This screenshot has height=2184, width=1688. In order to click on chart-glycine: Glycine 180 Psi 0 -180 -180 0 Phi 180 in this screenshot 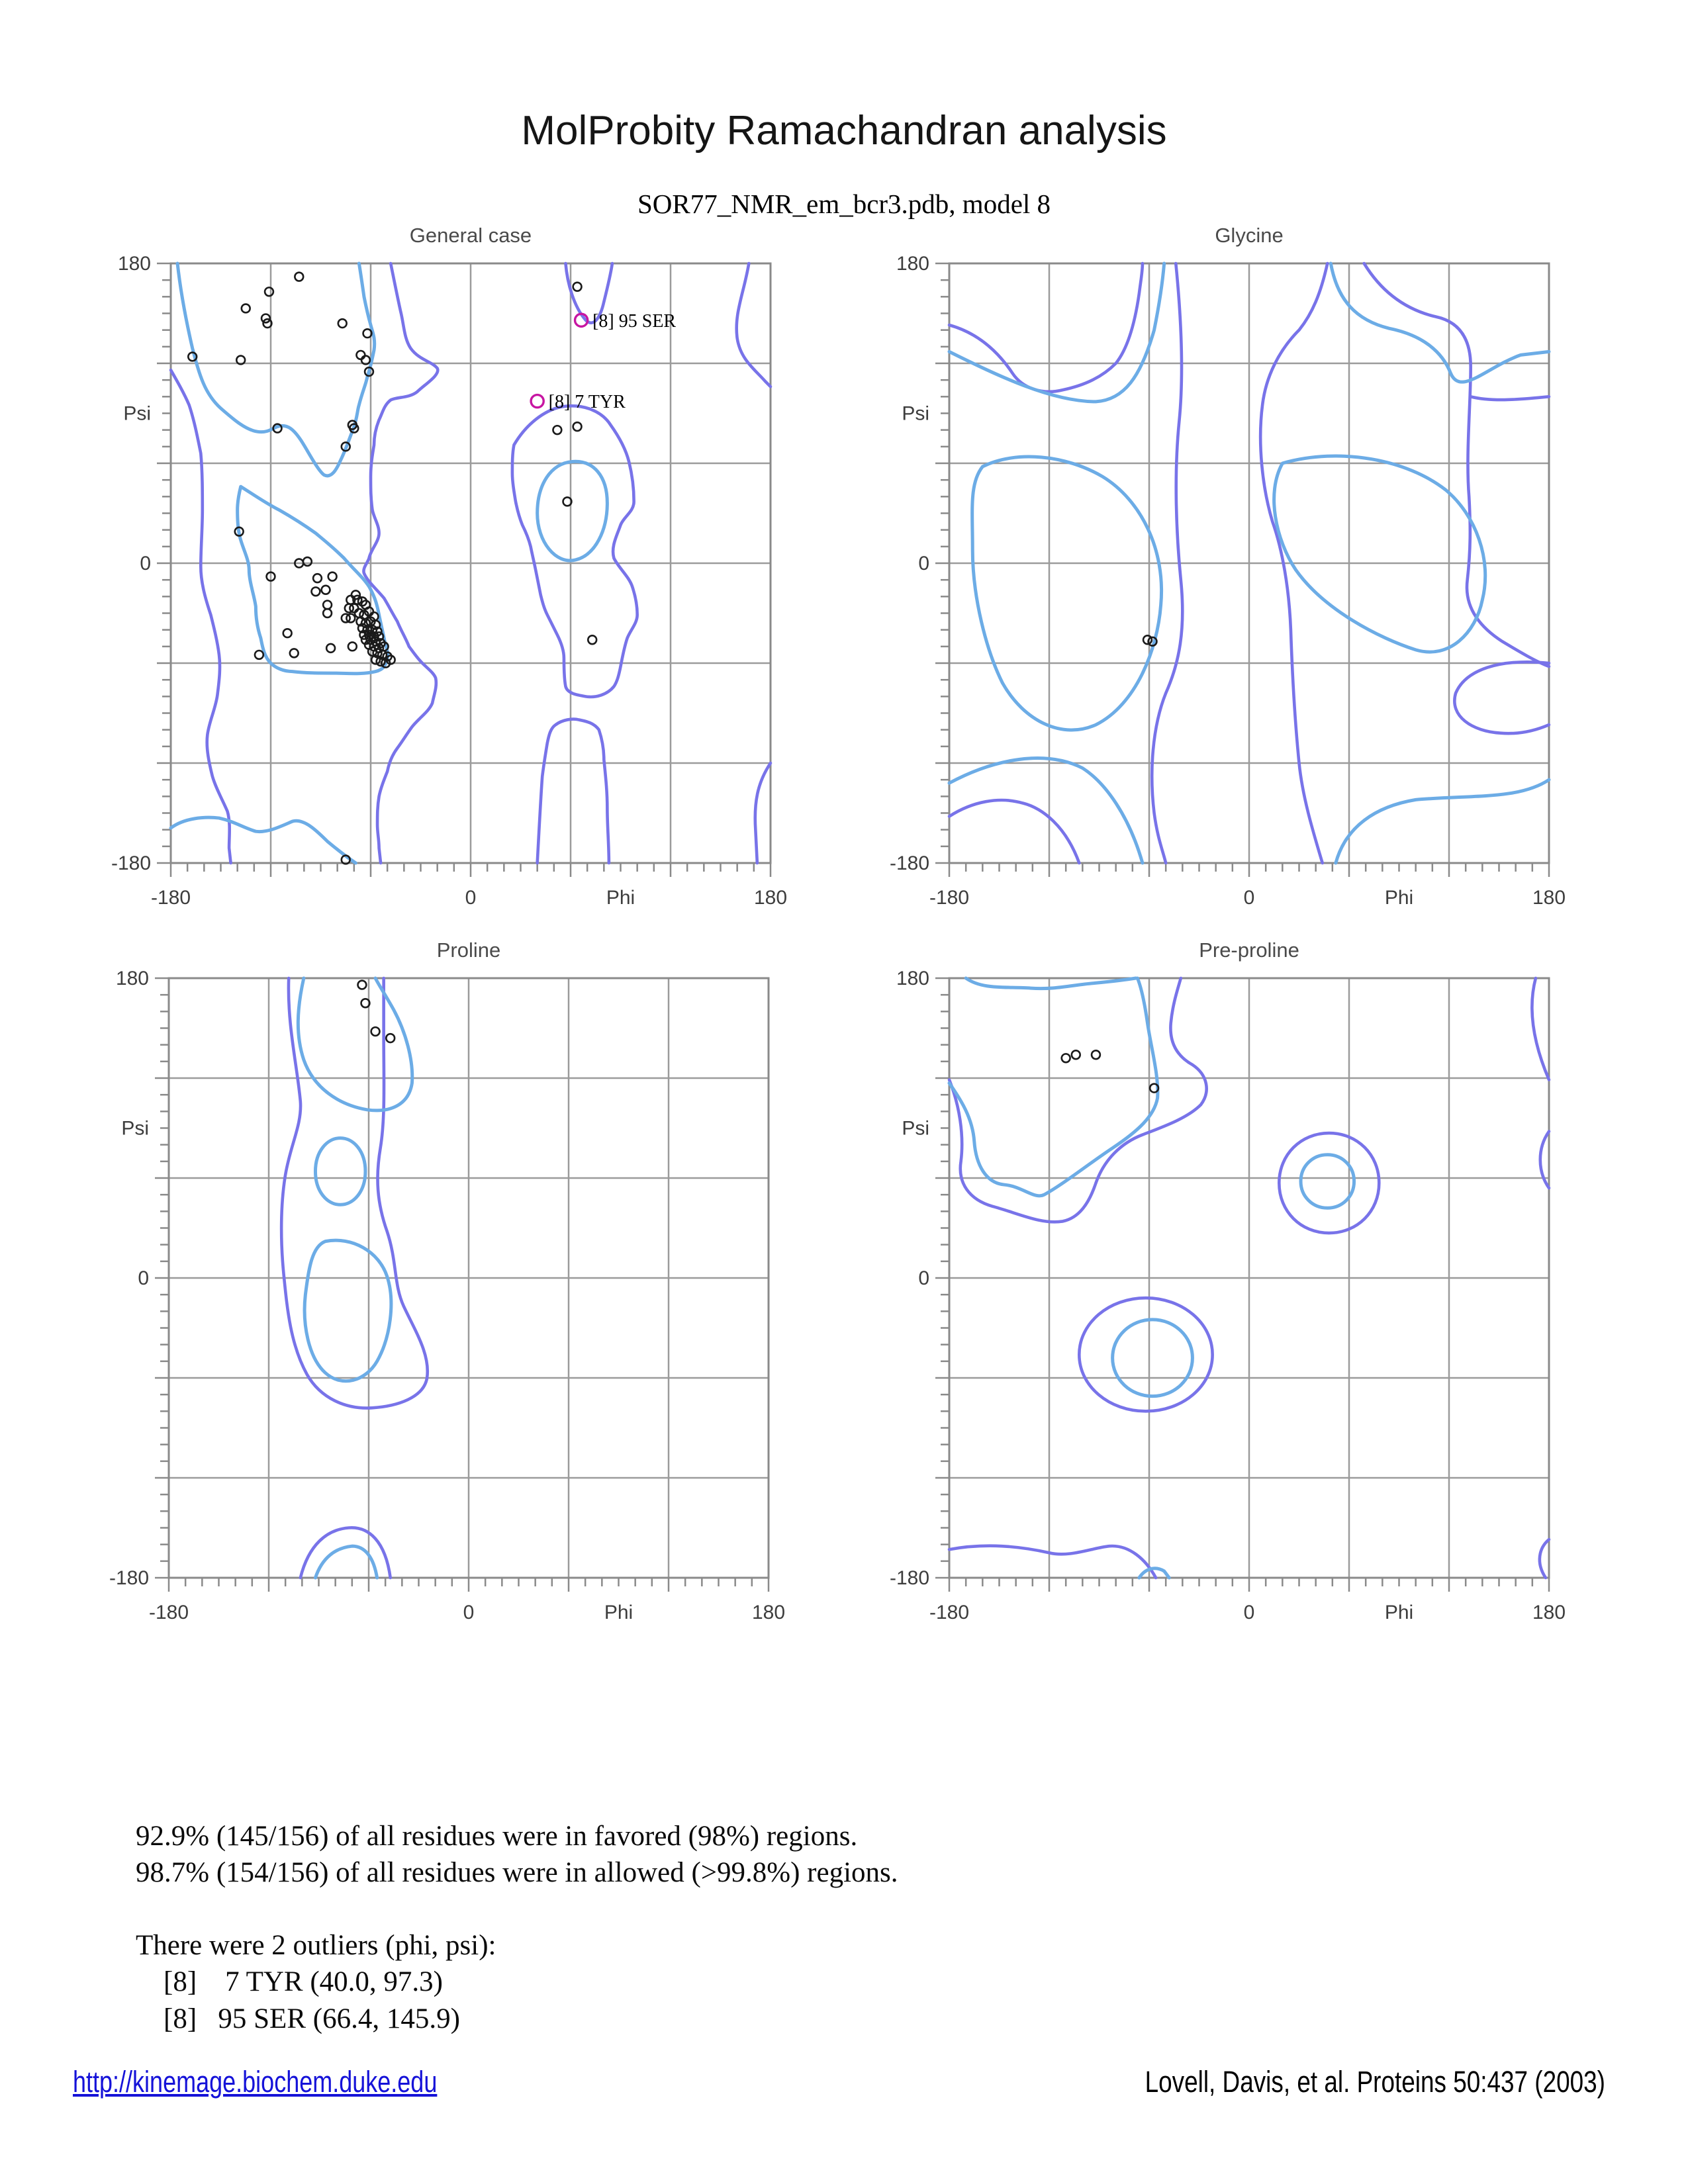, I will do `click(1233, 568)`.